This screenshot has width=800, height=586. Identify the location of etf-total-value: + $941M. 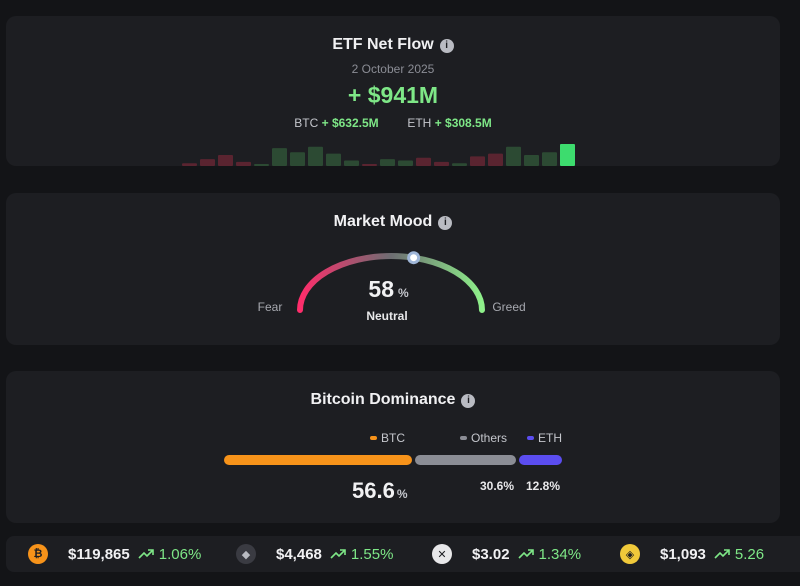
(393, 95).